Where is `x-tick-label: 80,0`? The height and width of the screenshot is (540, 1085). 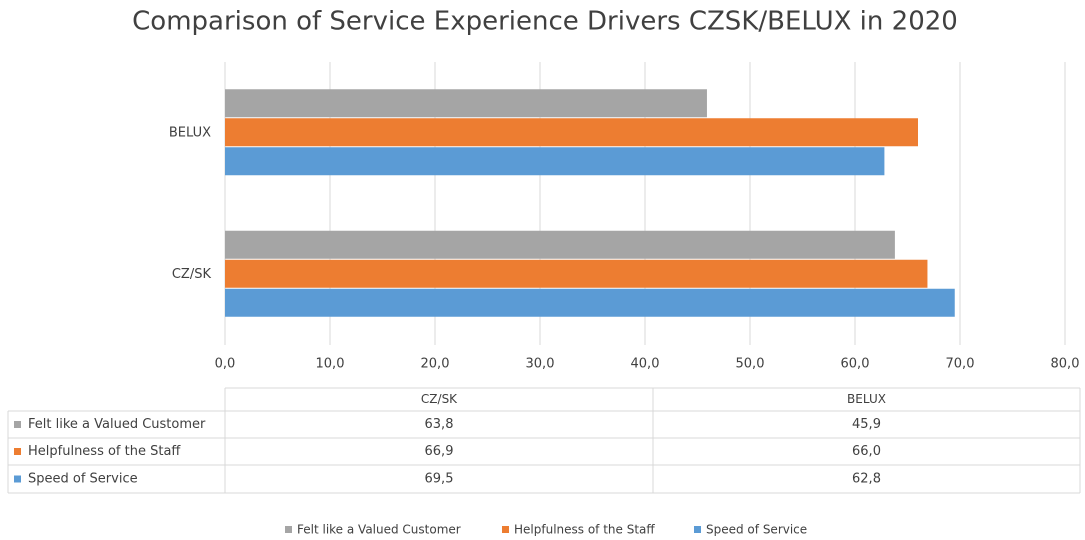
x-tick-label: 80,0 is located at coordinates (1065, 364).